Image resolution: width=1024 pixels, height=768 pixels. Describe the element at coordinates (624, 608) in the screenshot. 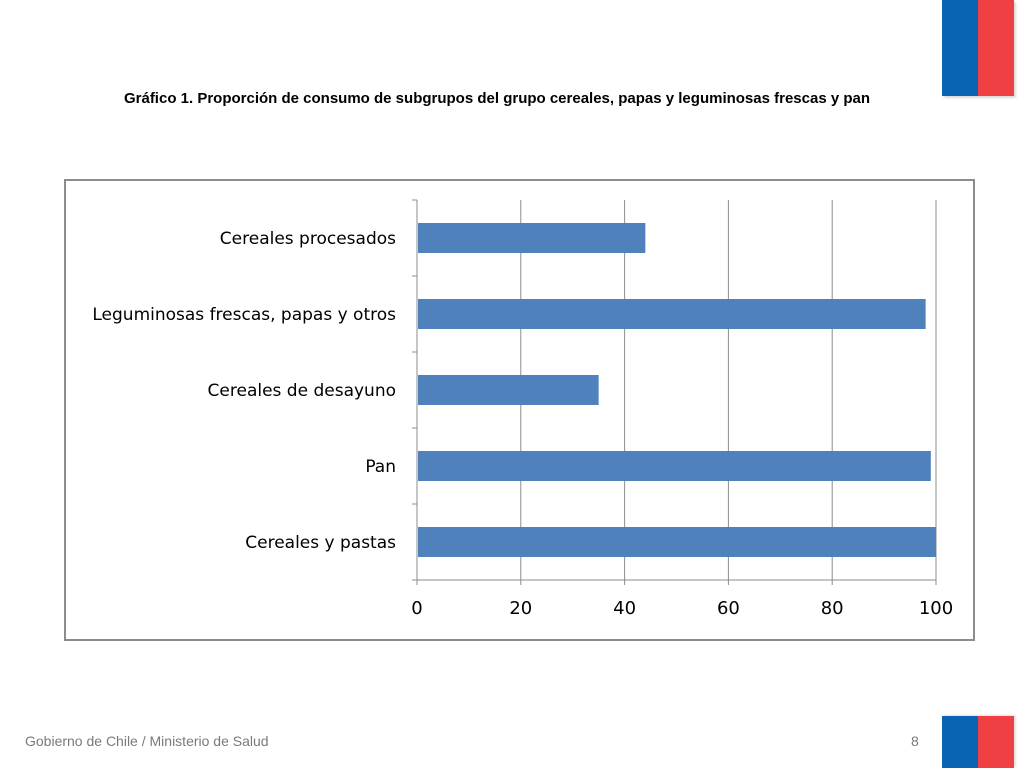

I see `x-tick-label: 40` at that location.